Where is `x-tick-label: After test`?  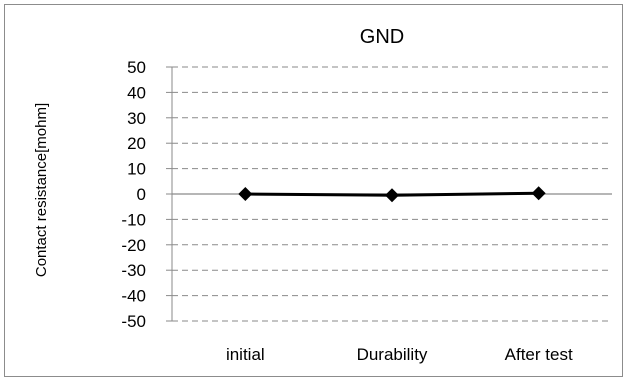
x-tick-label: After test is located at coordinates (539, 354).